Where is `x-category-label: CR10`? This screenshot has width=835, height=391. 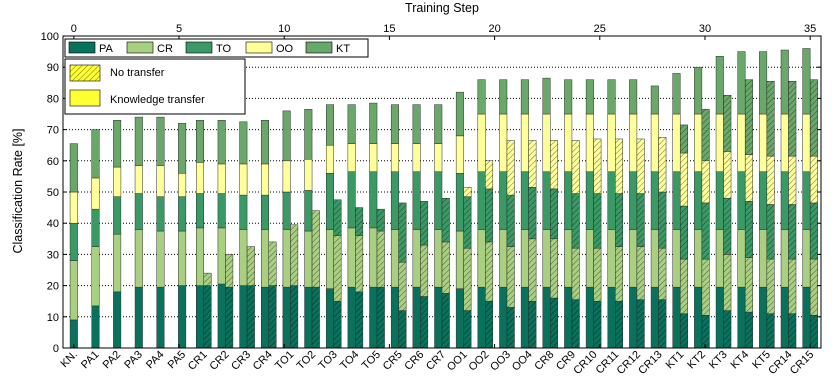
x-category-label: CR10 is located at coordinates (585, 363).